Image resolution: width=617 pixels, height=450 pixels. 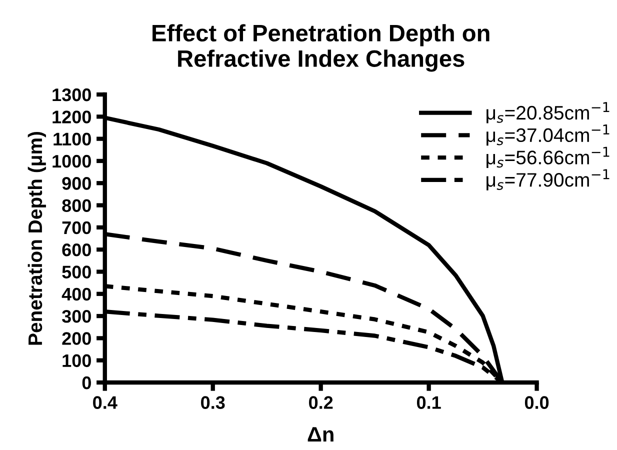 I want to click on y-tick-label: 900, so click(x=76, y=183).